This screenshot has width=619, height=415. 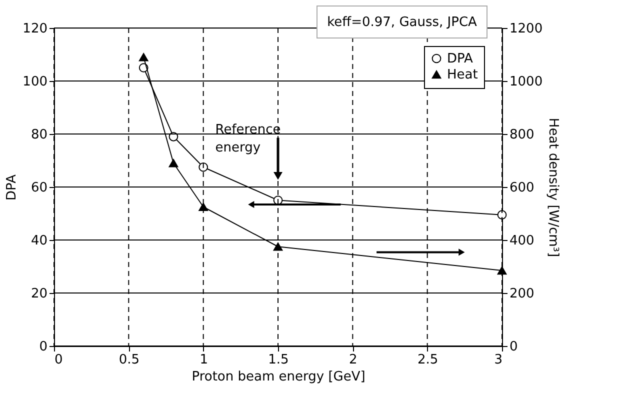 I want to click on y2-axis-title: Heat density [W/cm³], so click(x=553, y=188).